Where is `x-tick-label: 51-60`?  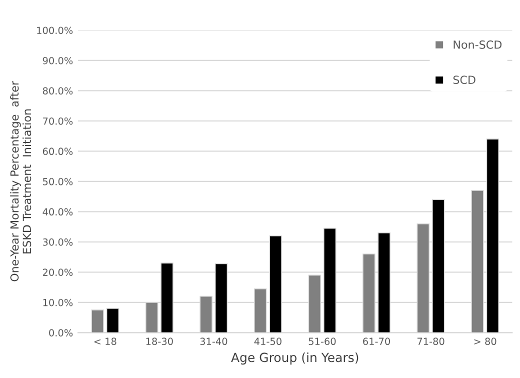
x-tick-label: 51-60 is located at coordinates (322, 342).